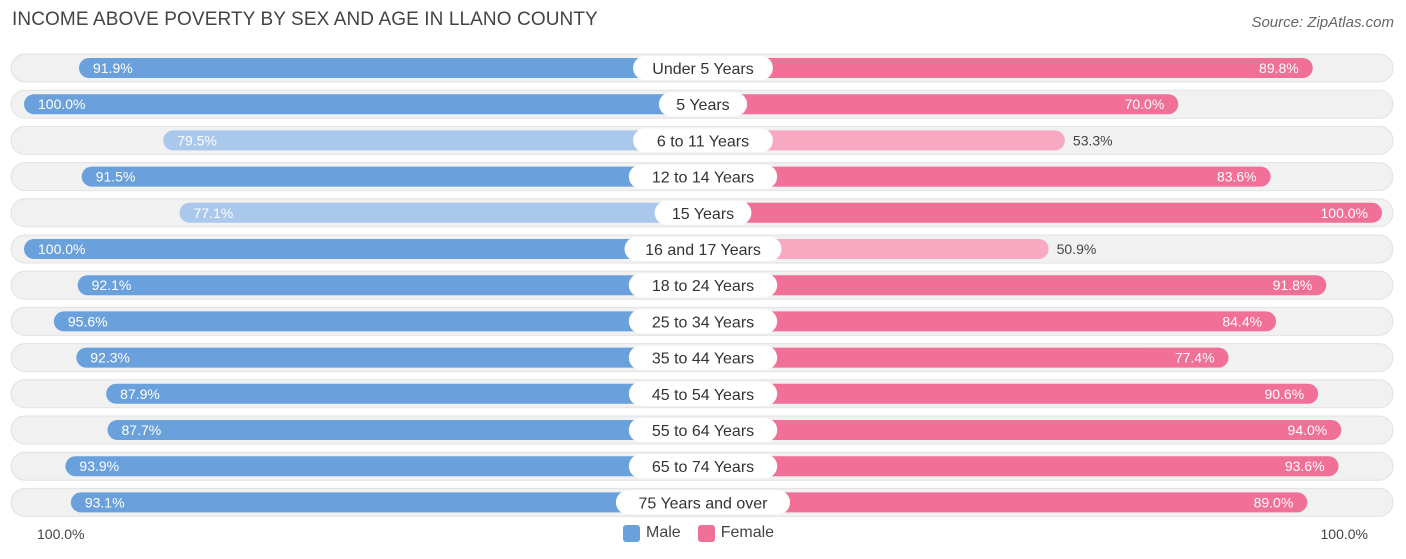 This screenshot has width=1406, height=559. I want to click on legend-swatch-male, so click(631, 533).